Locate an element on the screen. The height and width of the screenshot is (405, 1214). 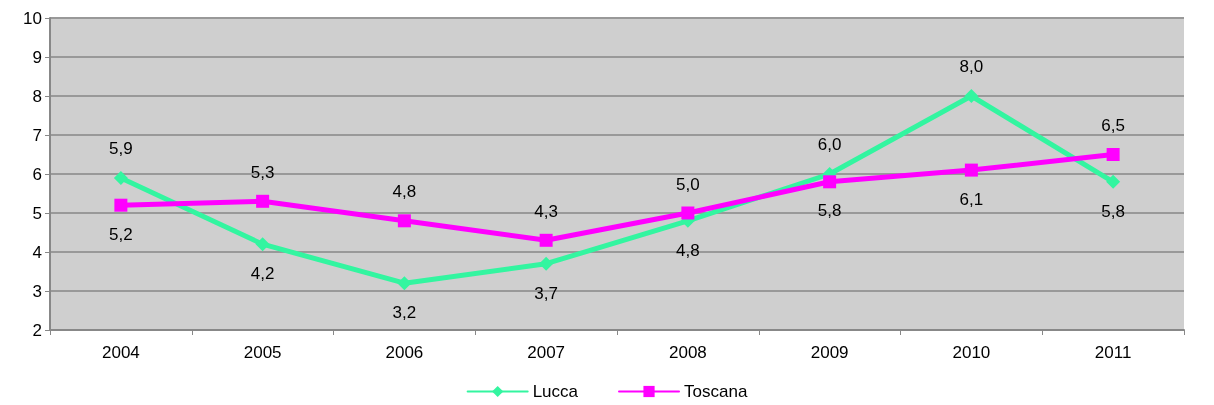
data-label: 6,1 is located at coordinates (971, 199).